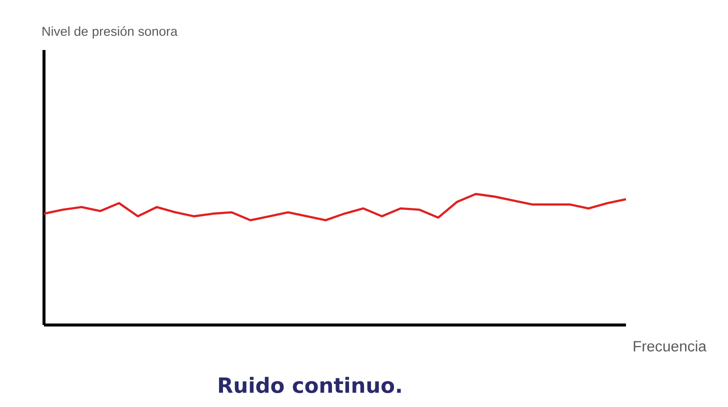 The image size is (728, 407). Describe the element at coordinates (110, 32) in the screenshot. I see `text: Nivel de presión sonora` at that location.